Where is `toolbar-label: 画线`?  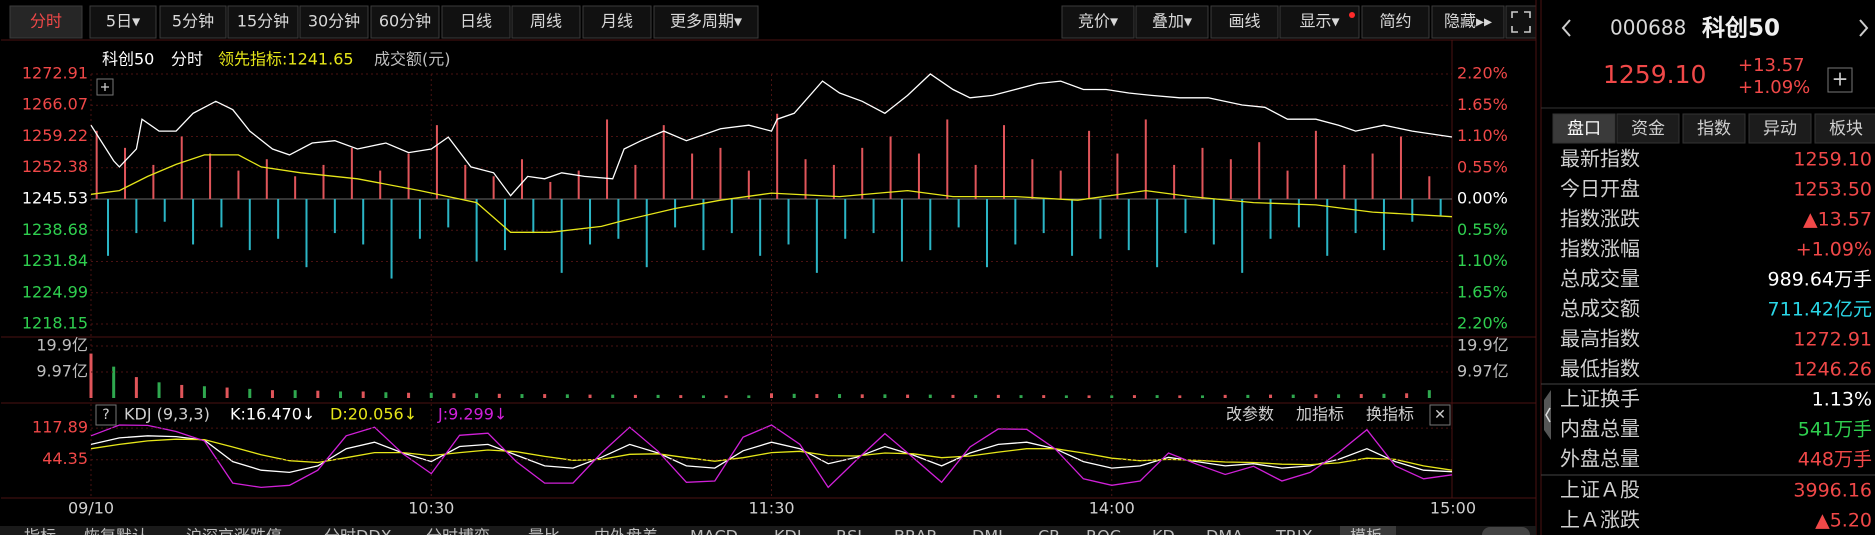 toolbar-label: 画线 is located at coordinates (1244, 21).